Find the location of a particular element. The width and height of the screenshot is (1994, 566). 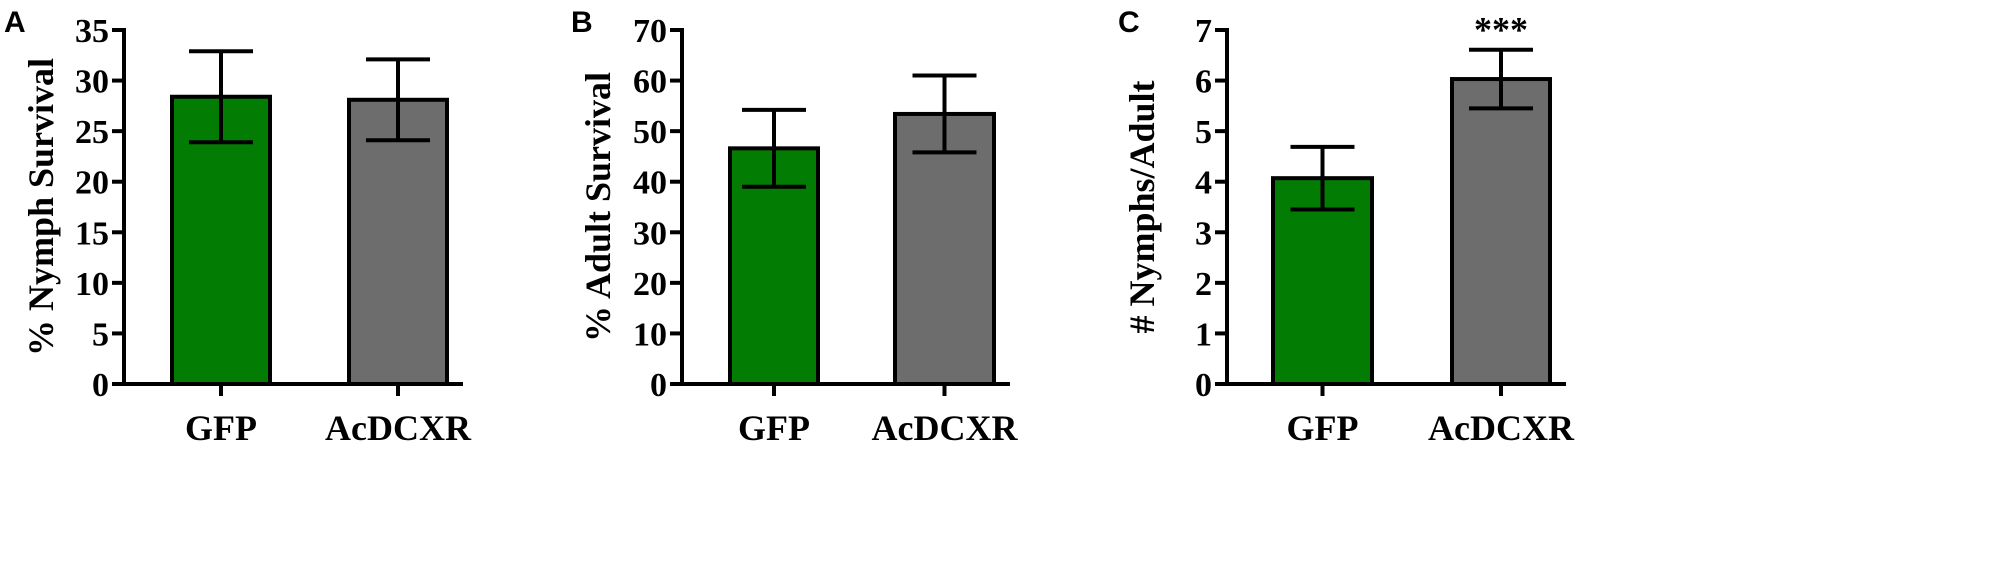

panel-a-letter: A is located at coordinates (15, 22).